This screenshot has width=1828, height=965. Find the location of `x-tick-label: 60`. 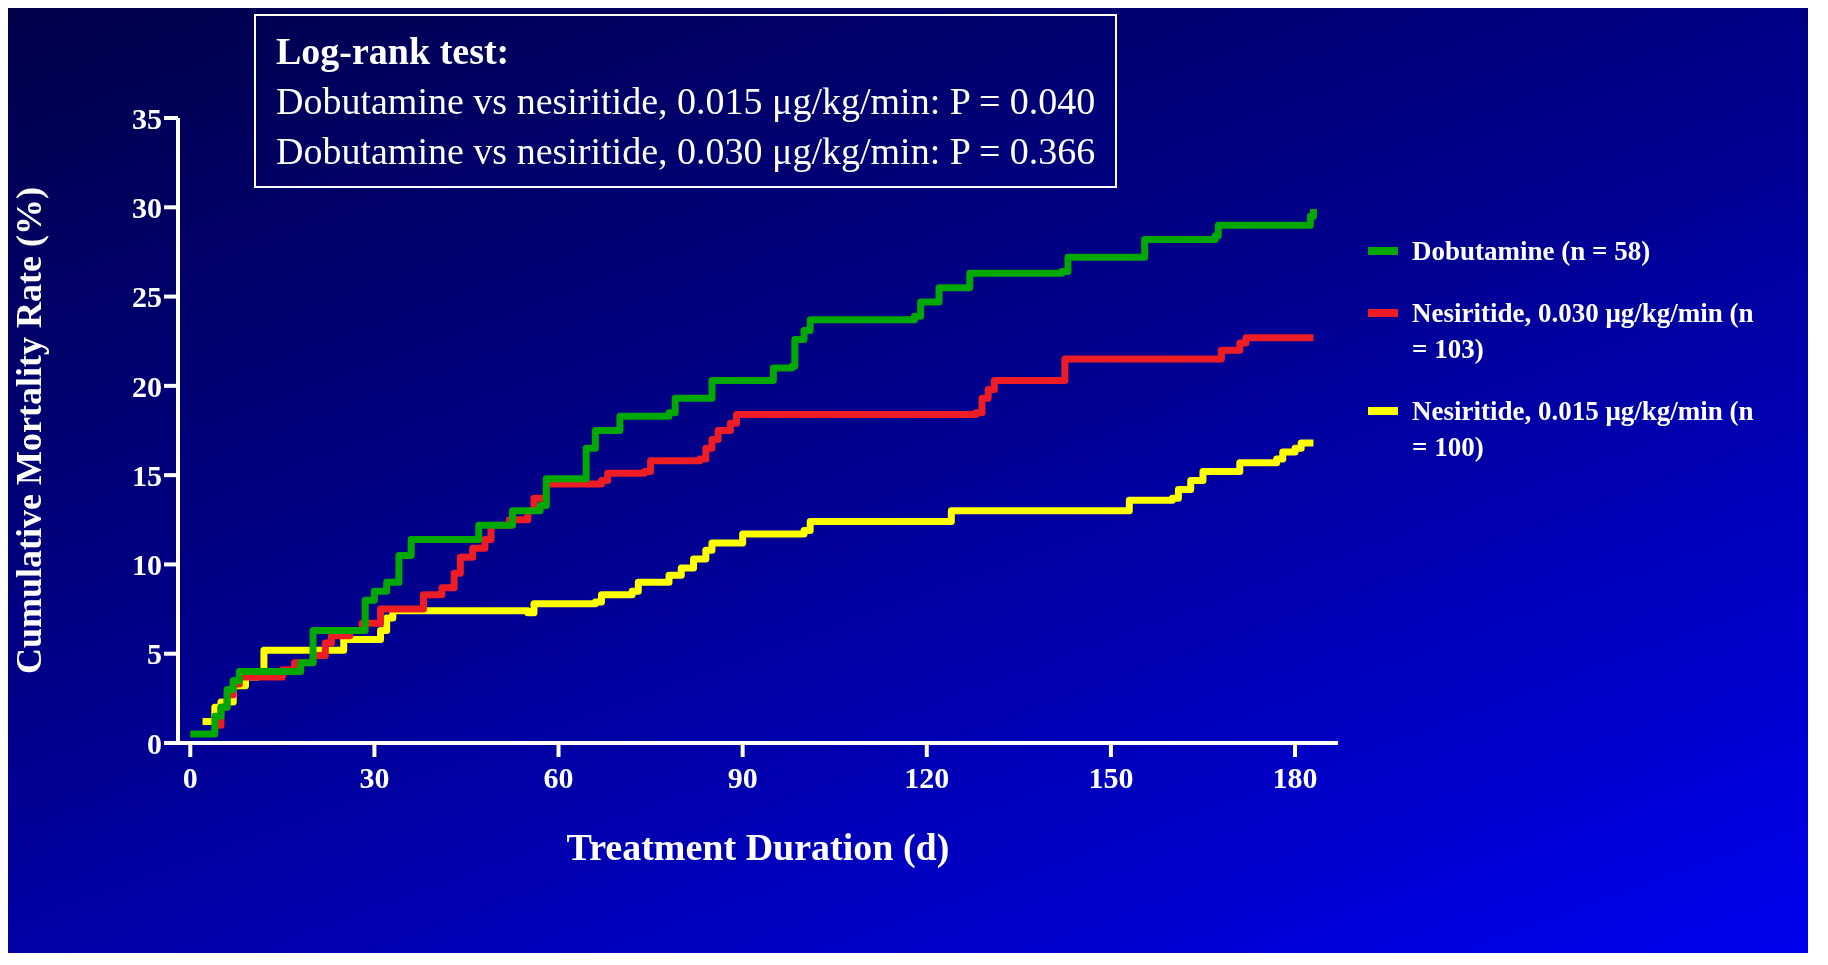

x-tick-label: 60 is located at coordinates (558, 778).